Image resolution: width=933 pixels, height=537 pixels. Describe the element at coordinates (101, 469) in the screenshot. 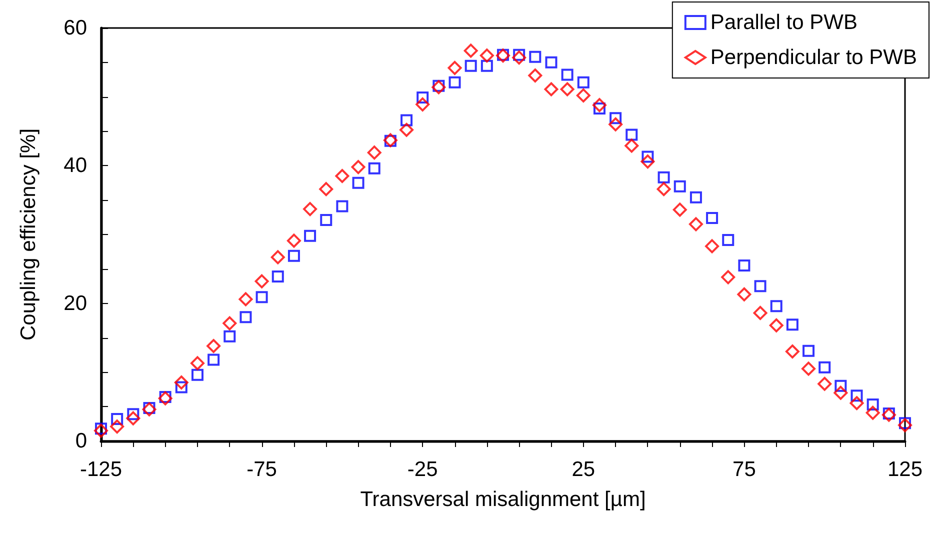

I see `x-tick-label: -125` at that location.